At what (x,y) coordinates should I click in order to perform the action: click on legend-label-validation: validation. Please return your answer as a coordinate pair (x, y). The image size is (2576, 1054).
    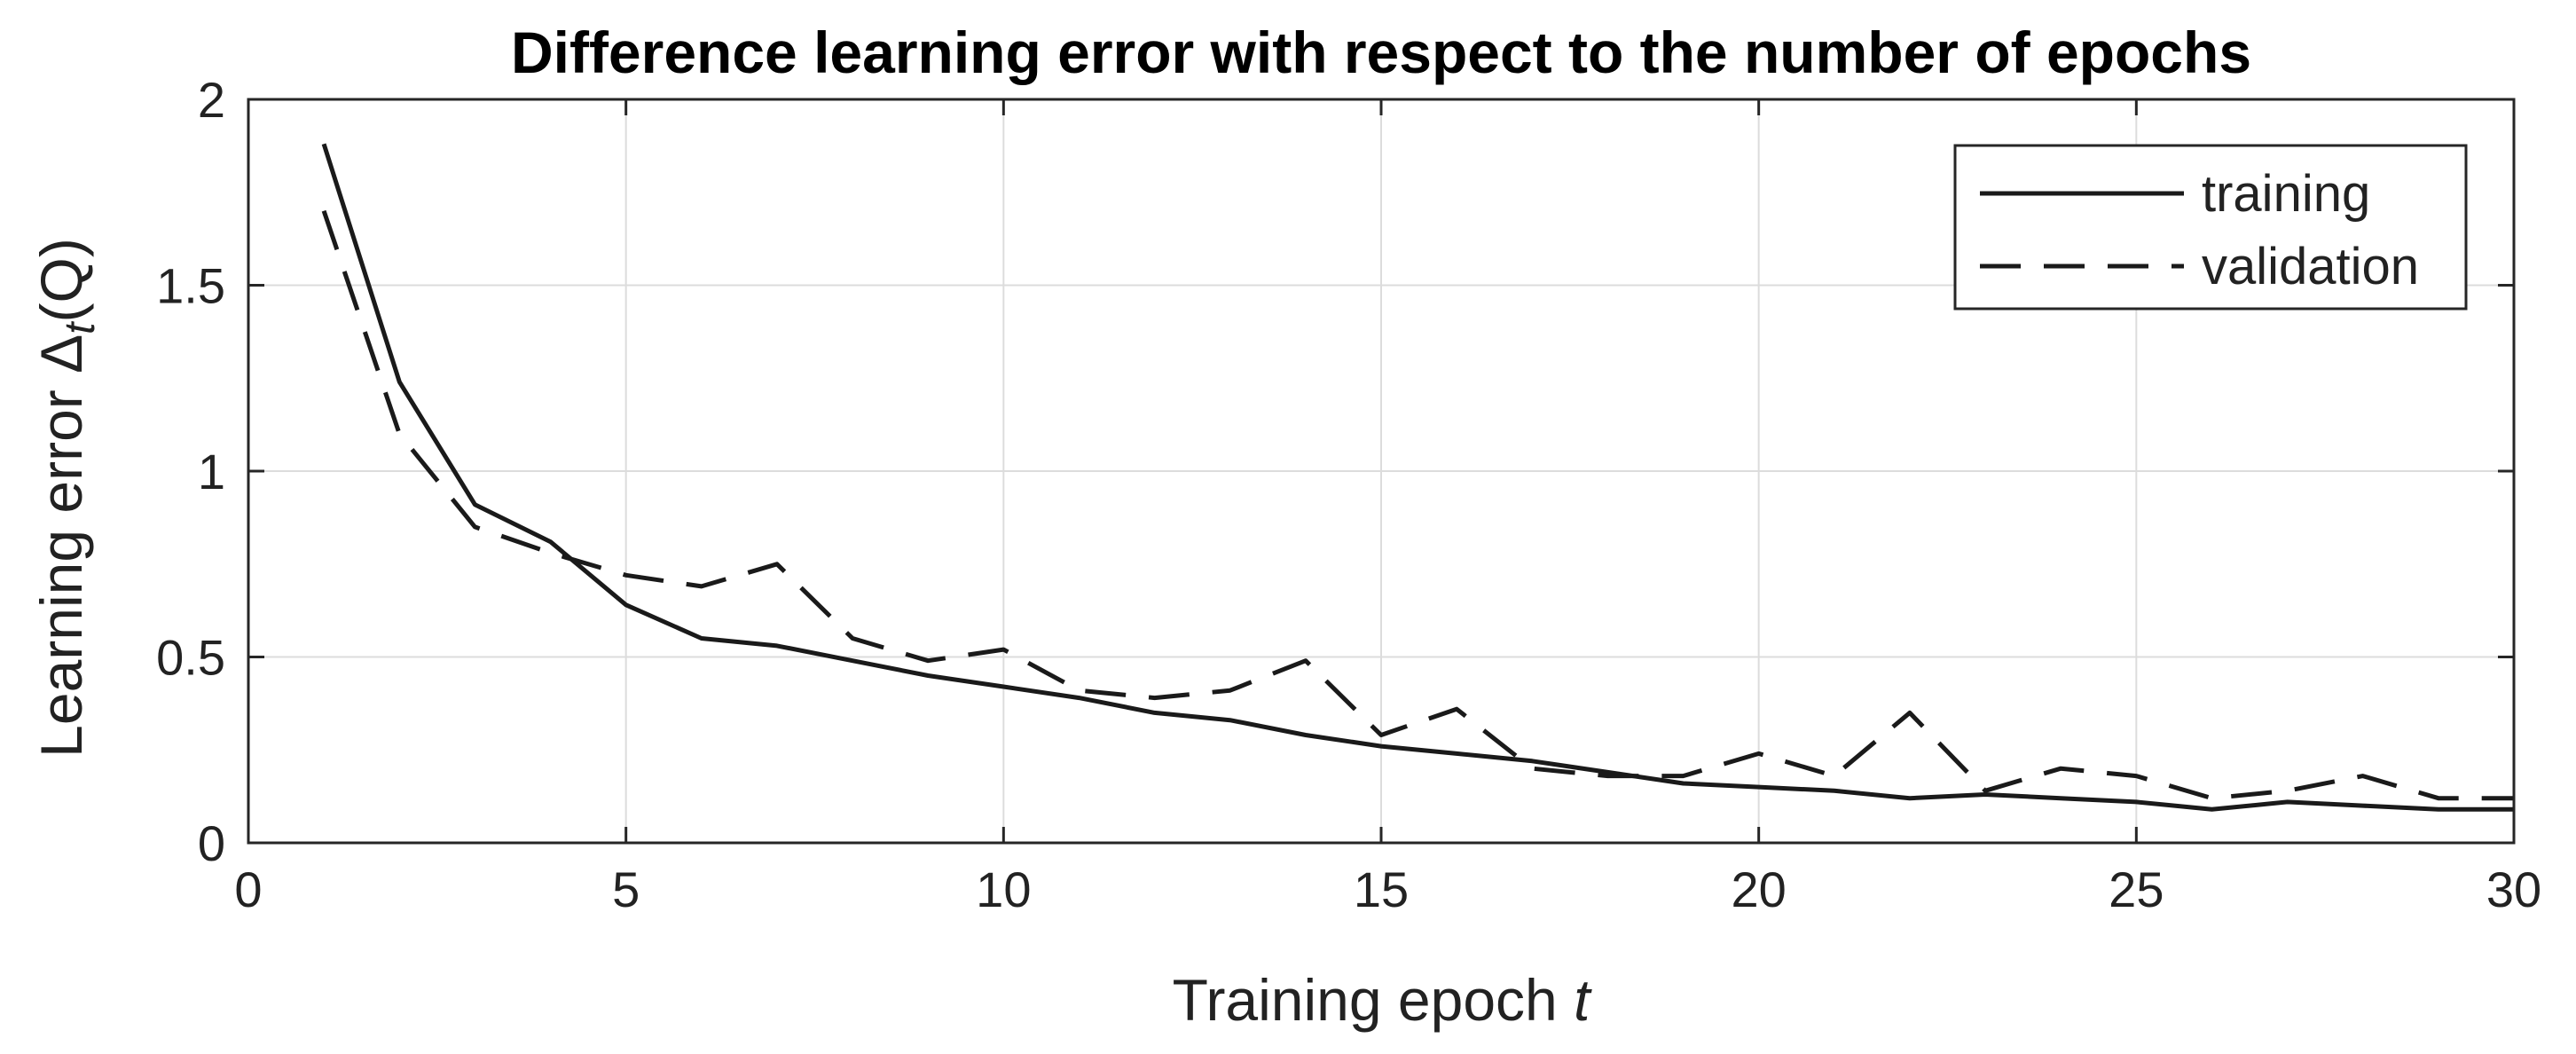
    Looking at the image, I should click on (2310, 266).